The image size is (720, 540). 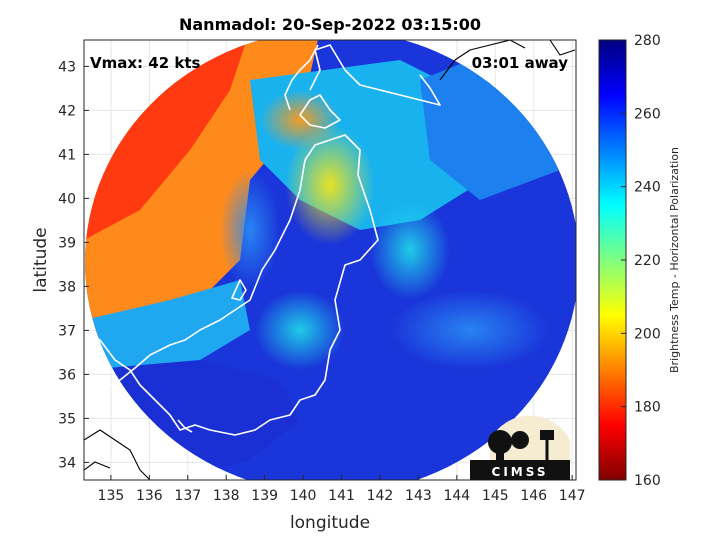 What do you see at coordinates (111, 496) in the screenshot?
I see `x-tick-label: 135` at bounding box center [111, 496].